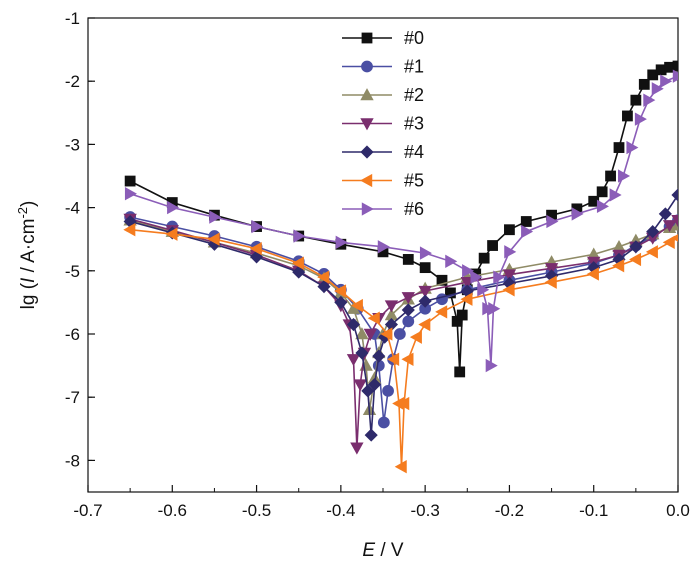 The width and height of the screenshot is (700, 566). I want to click on legend-label: #3, so click(414, 124).